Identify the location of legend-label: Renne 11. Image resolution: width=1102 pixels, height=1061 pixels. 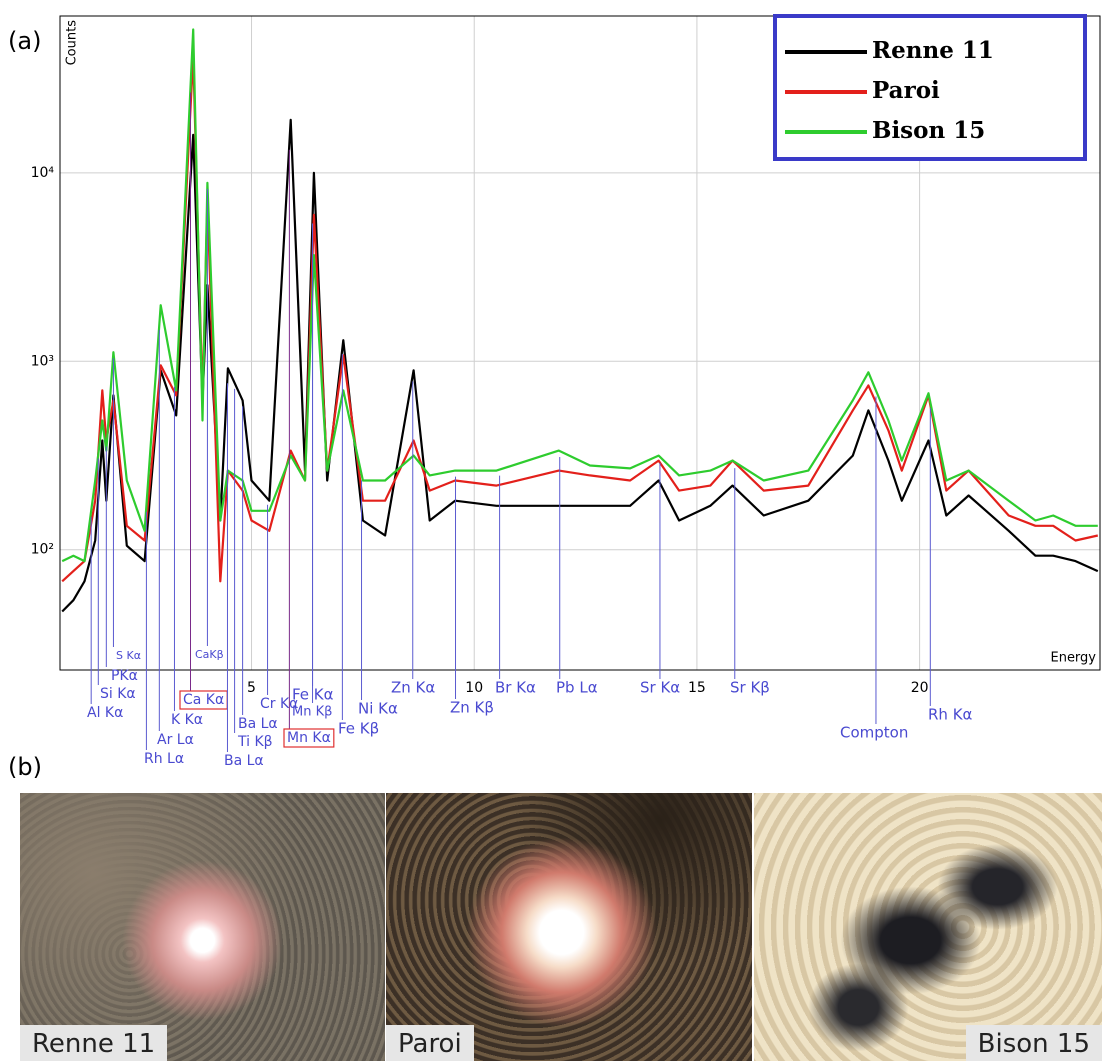
(933, 50).